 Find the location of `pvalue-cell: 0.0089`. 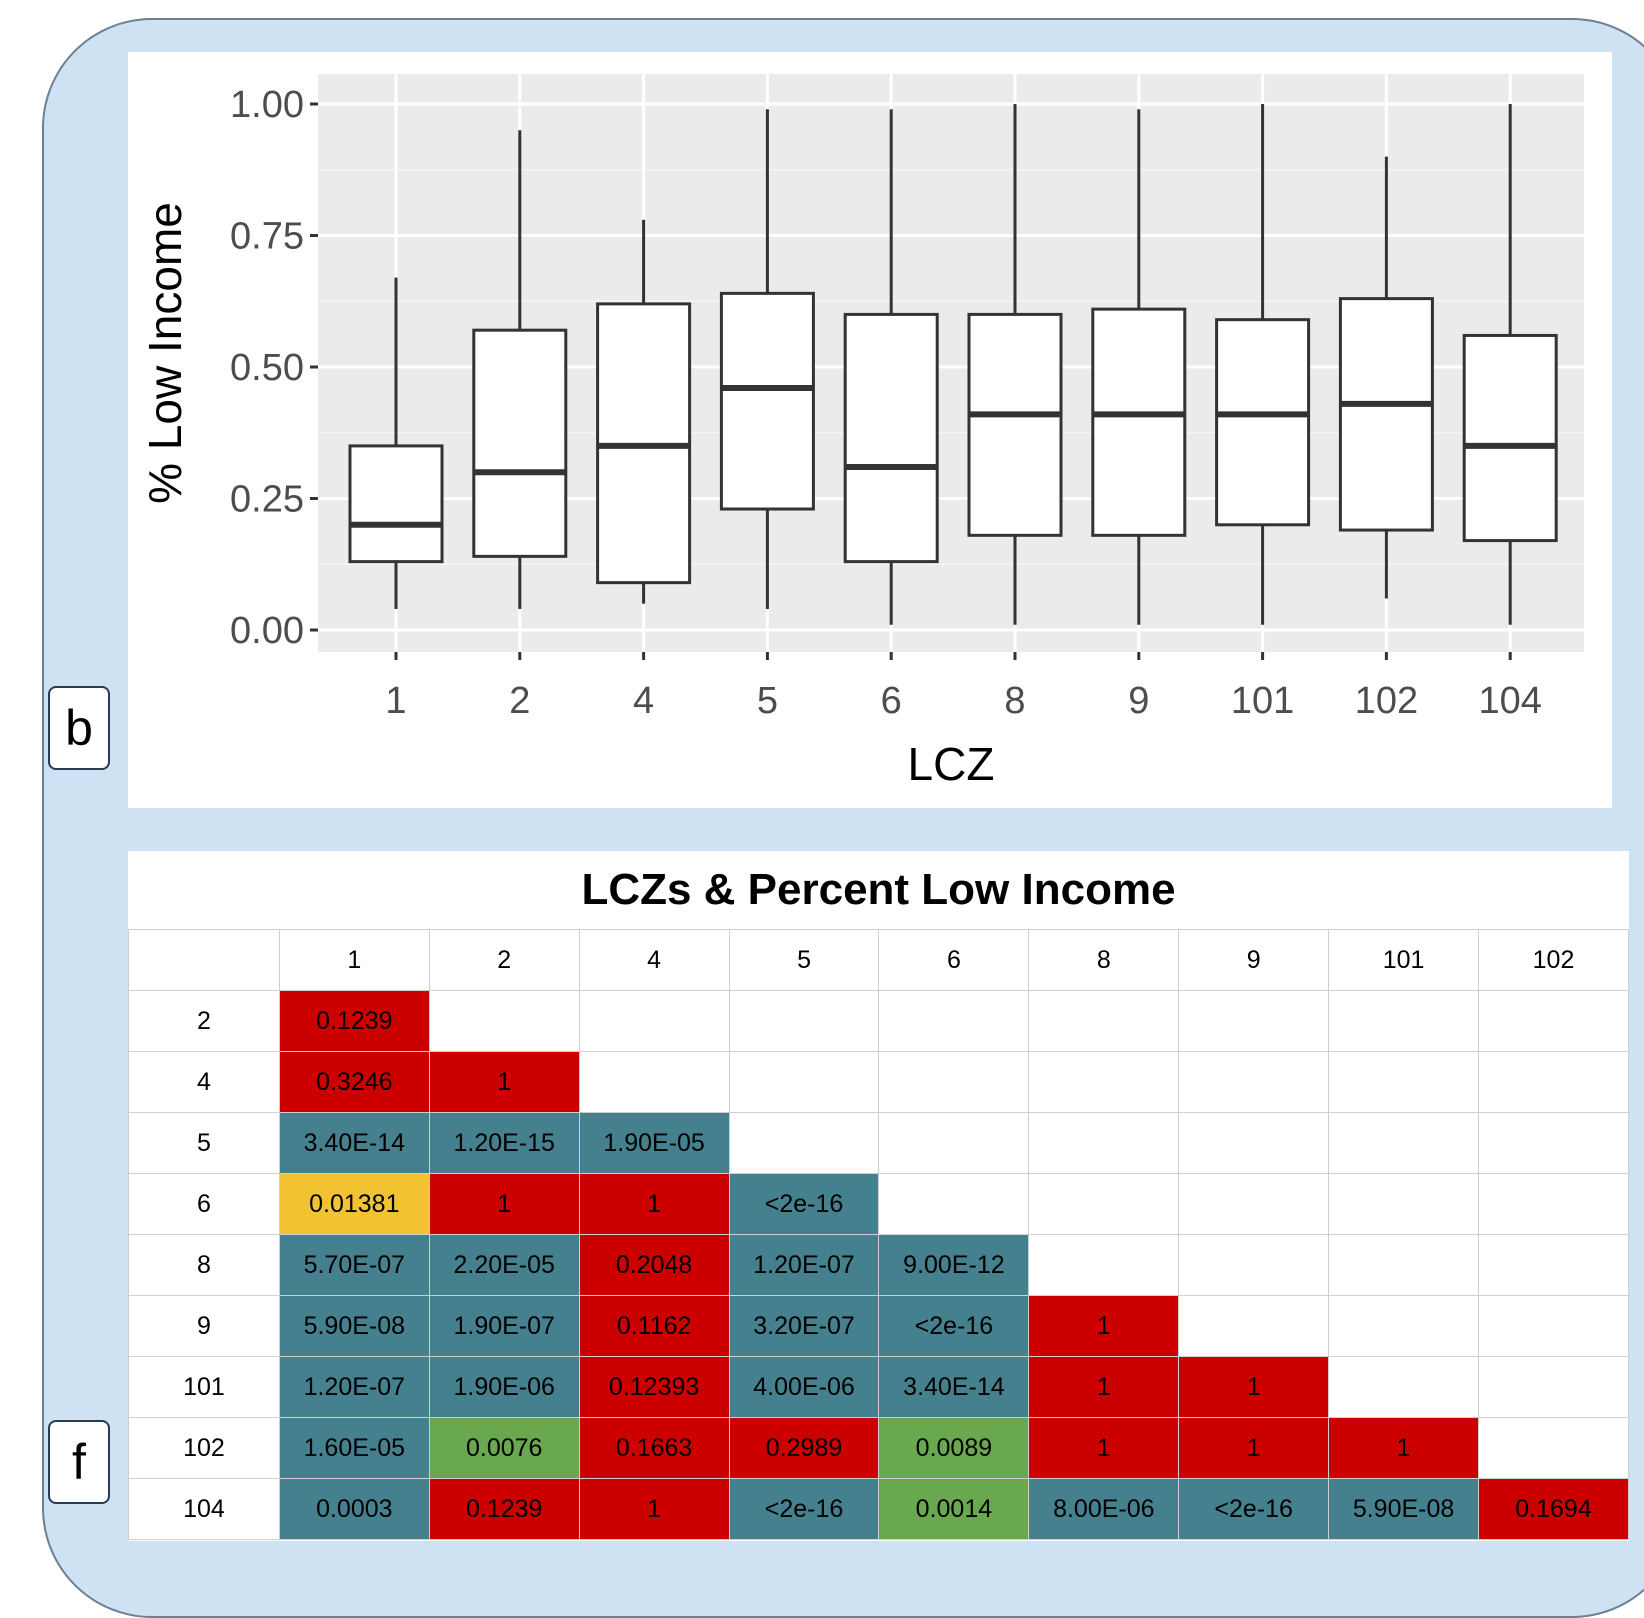

pvalue-cell: 0.0089 is located at coordinates (954, 1448).